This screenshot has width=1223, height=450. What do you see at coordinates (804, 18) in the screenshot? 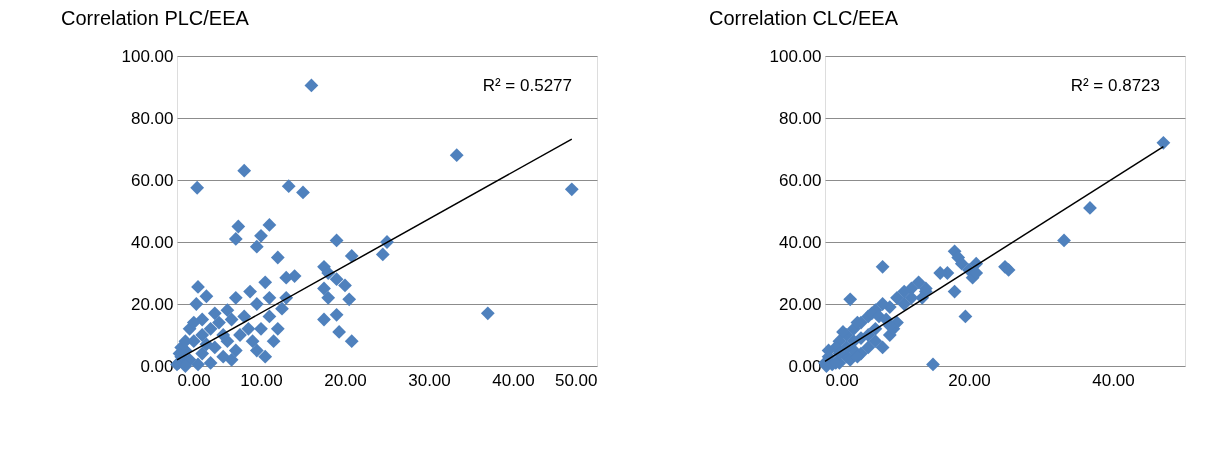
I see `chart-title: Correlation CLC/EEA` at bounding box center [804, 18].